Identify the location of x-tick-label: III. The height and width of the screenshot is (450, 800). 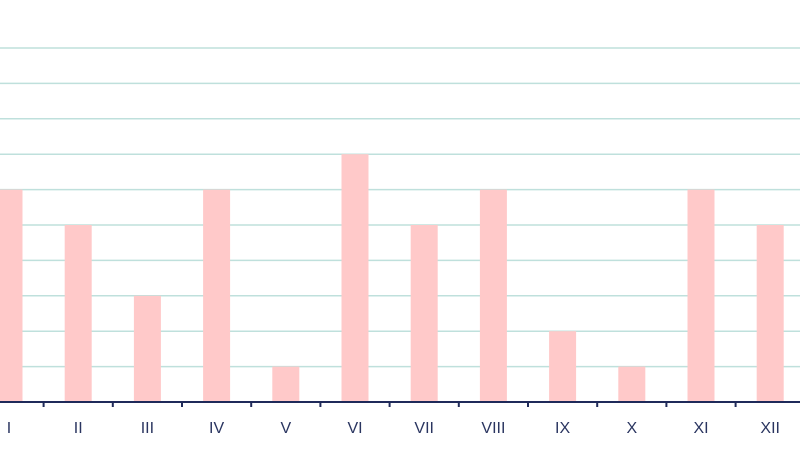
(147, 428).